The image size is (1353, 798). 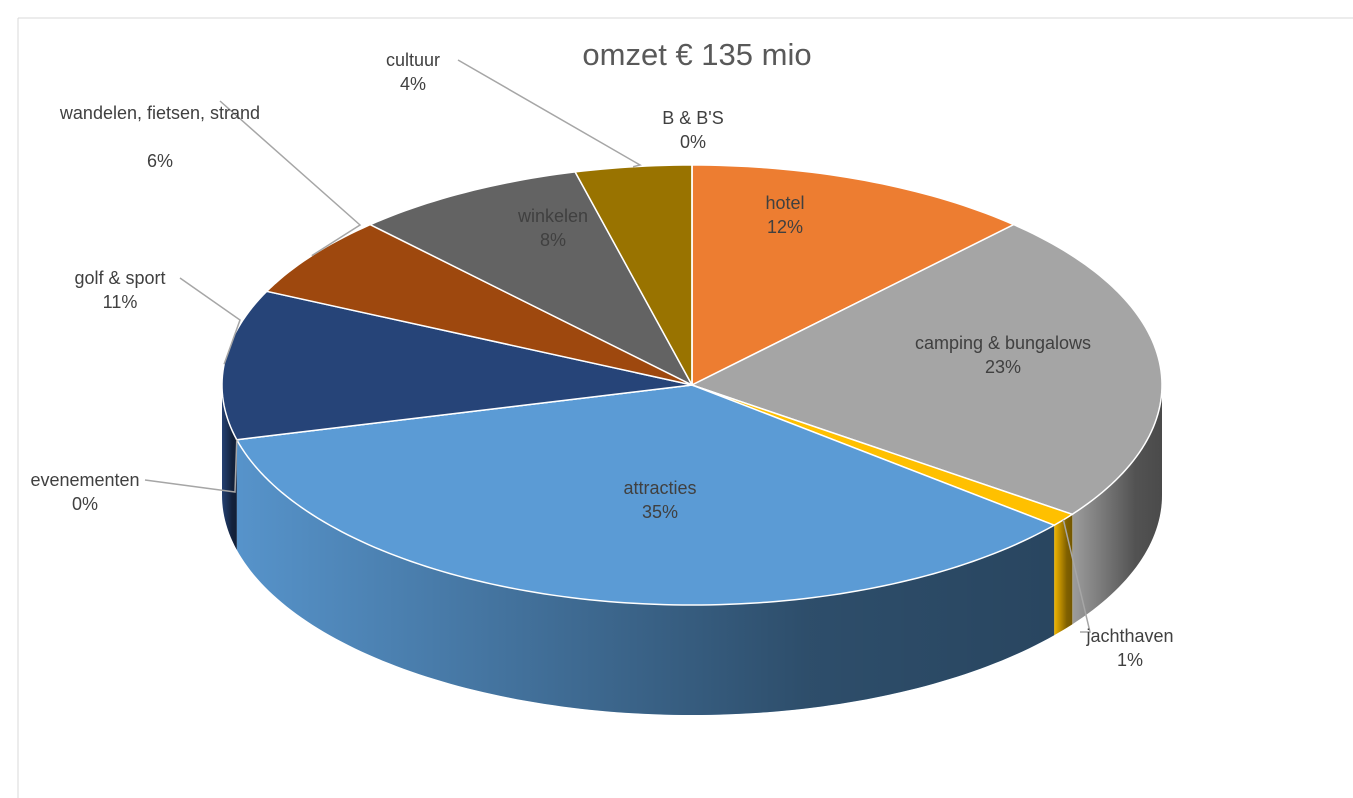 What do you see at coordinates (120, 302) in the screenshot?
I see `slice-value-label: 11%` at bounding box center [120, 302].